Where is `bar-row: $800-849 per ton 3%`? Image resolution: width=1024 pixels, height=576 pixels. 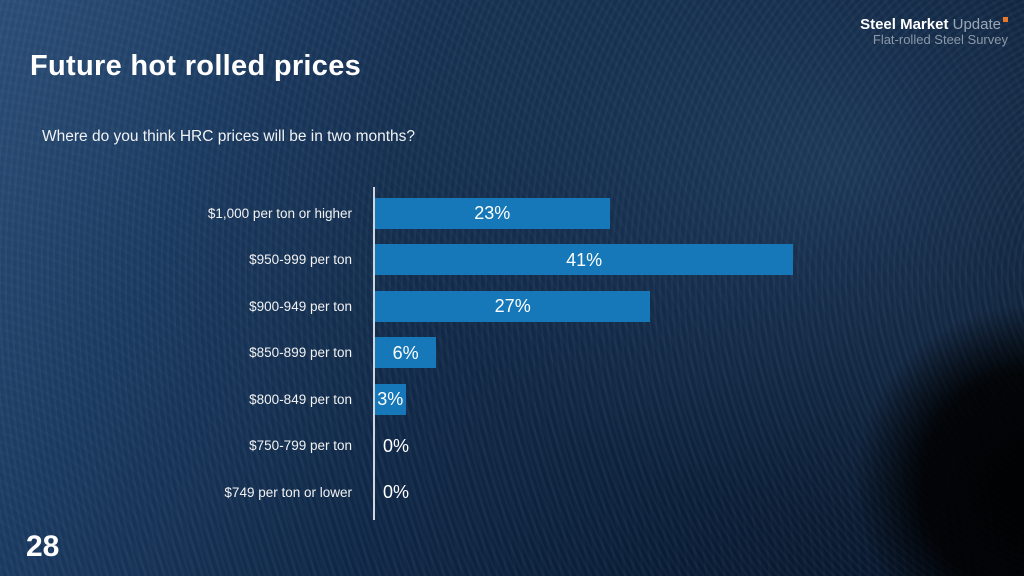 bar-row: $800-849 per ton 3% is located at coordinates (510, 399).